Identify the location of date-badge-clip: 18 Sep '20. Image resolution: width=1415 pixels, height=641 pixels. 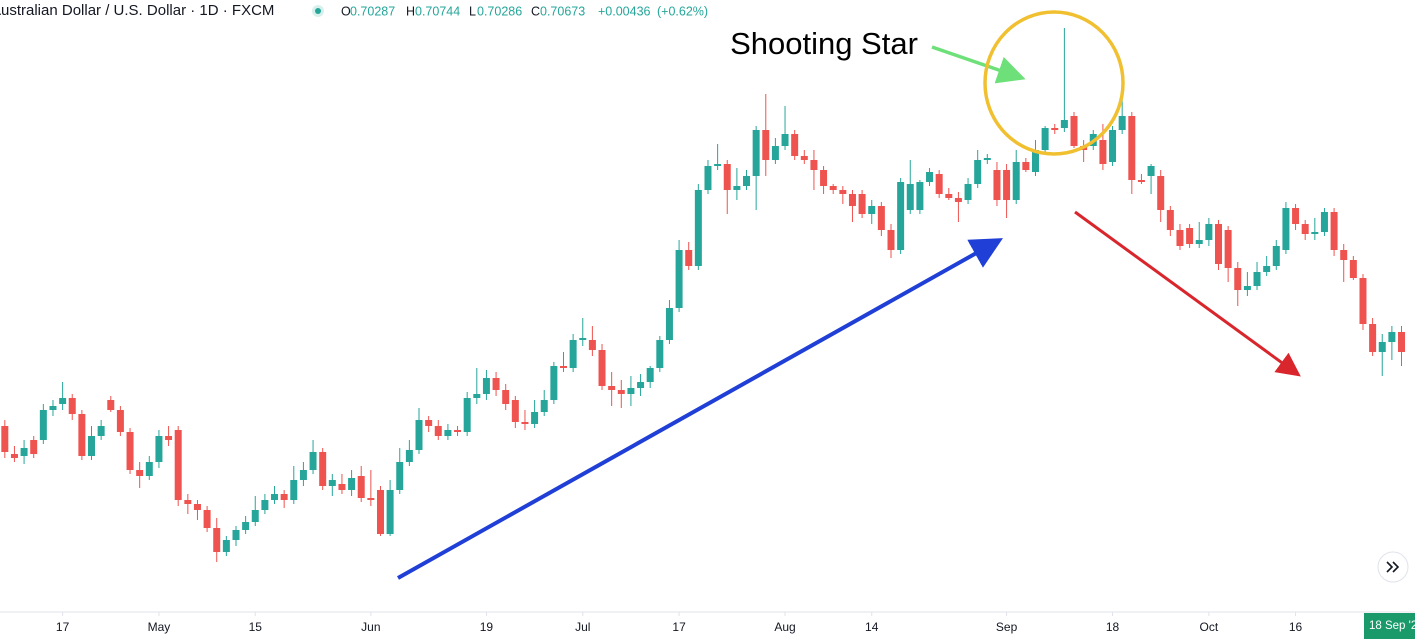
(1389, 626).